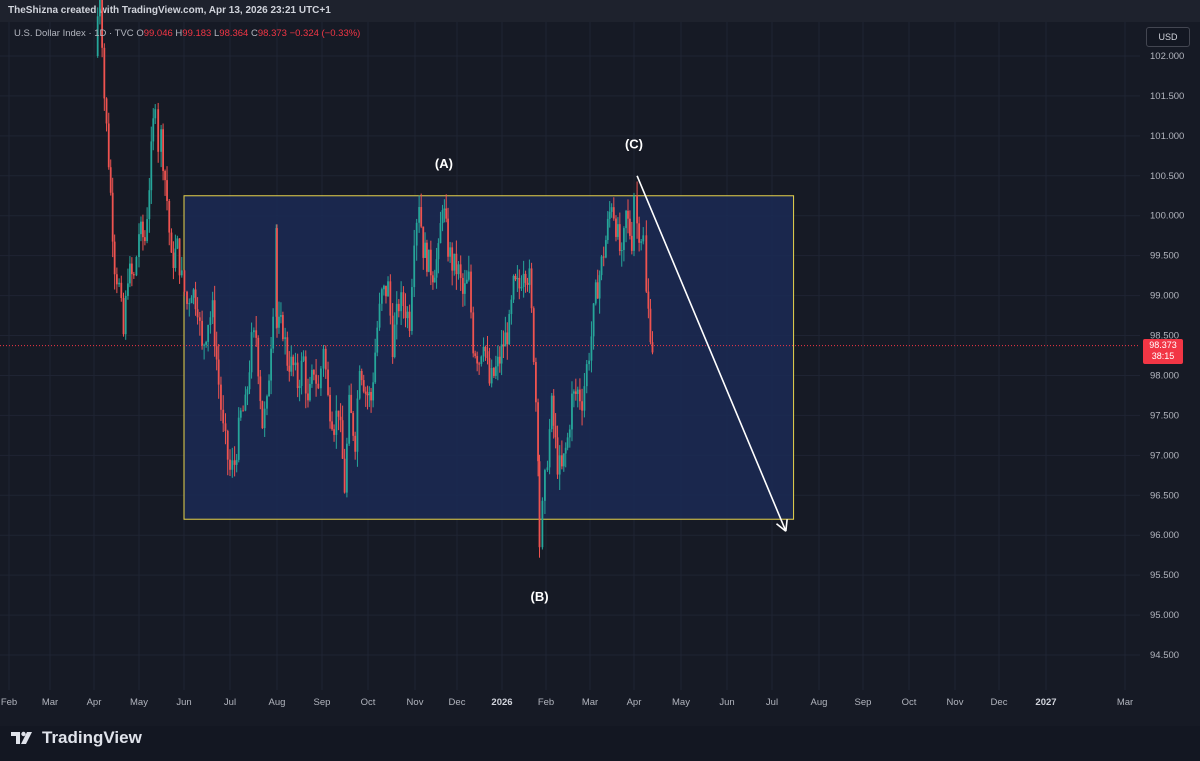 Image resolution: width=1200 pixels, height=761 pixels. What do you see at coordinates (179, 33) in the screenshot?
I see `high-label: H` at bounding box center [179, 33].